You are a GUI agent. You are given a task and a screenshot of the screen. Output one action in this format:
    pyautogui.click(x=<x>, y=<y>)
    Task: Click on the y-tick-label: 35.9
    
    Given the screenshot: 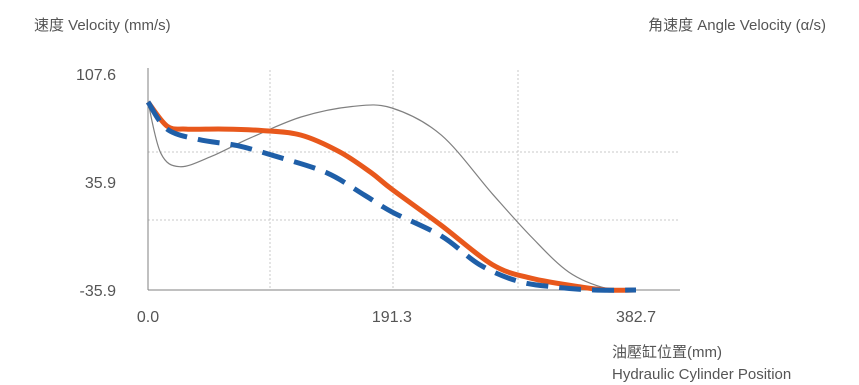 What is the action you would take?
    pyautogui.click(x=100, y=183)
    